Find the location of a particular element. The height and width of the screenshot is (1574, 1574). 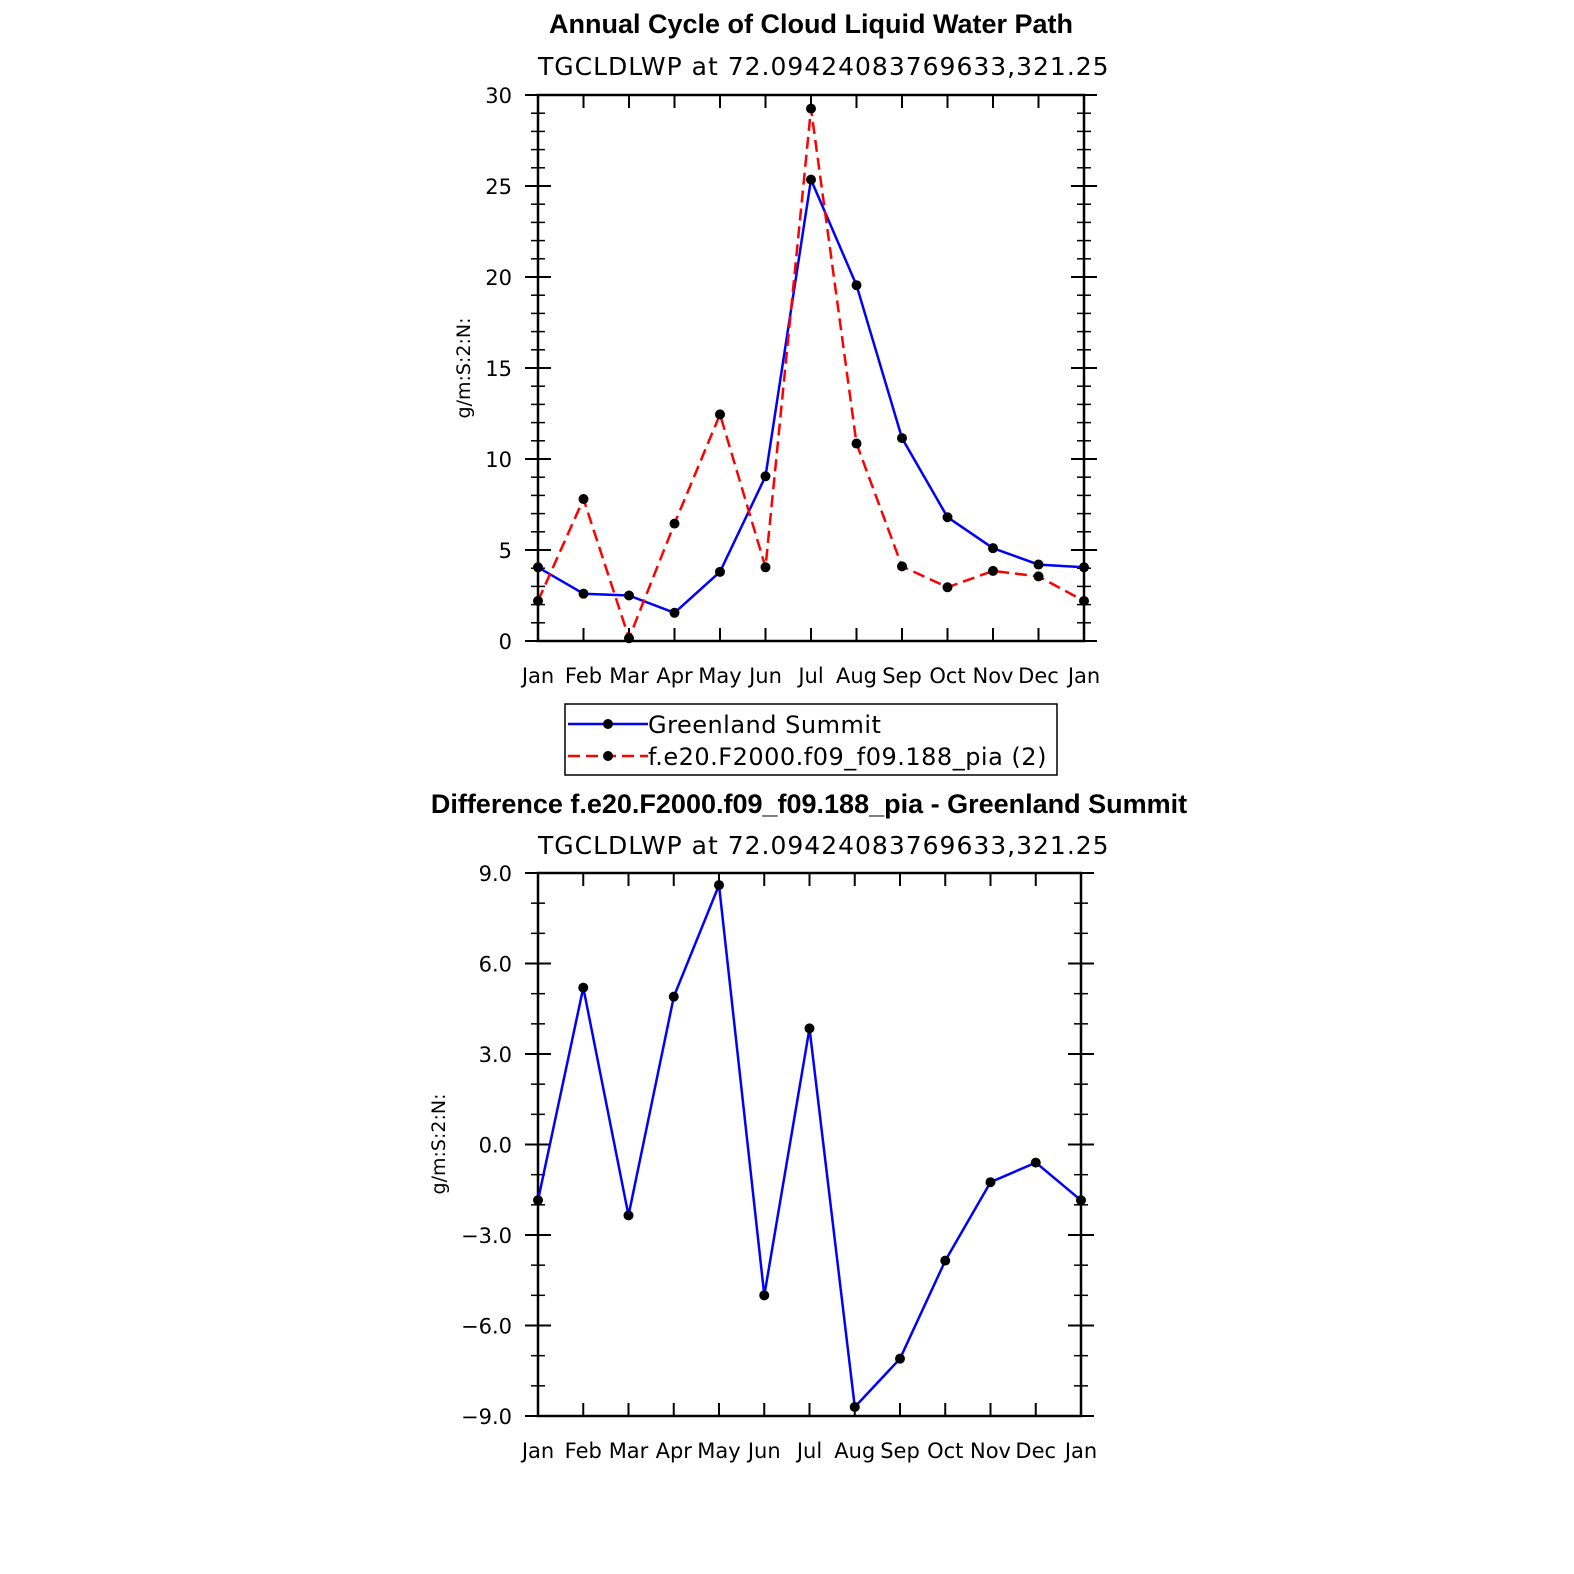

y-tick-label: 30 is located at coordinates (498, 96).